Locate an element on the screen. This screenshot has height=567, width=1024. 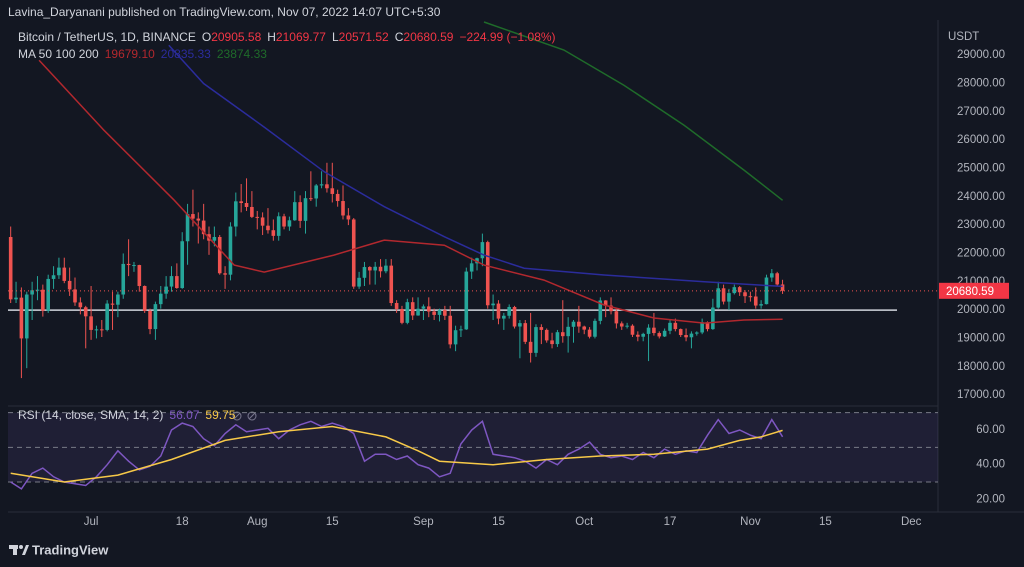
axis-unit: USDT is located at coordinates (963, 37).